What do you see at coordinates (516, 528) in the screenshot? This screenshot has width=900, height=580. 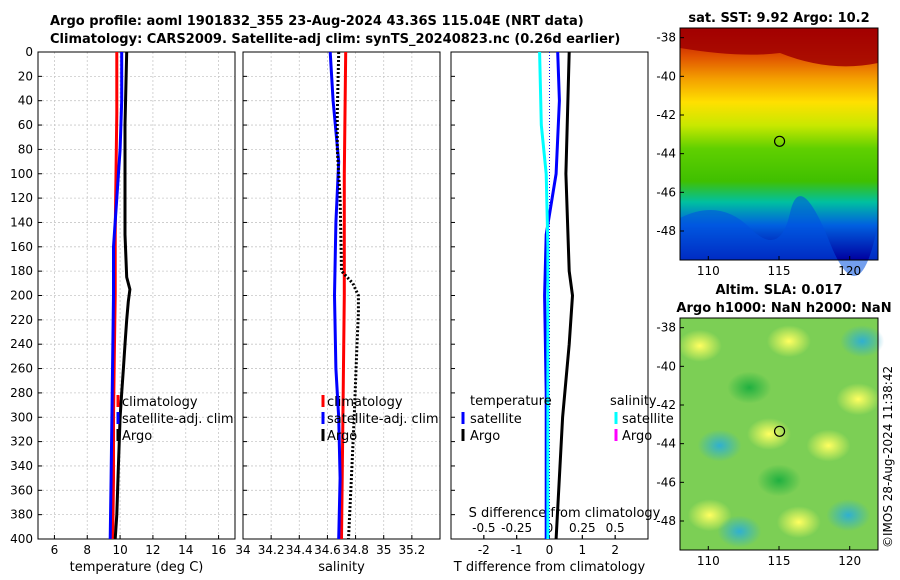 I see `top-x-tick-label: -0.25` at bounding box center [516, 528].